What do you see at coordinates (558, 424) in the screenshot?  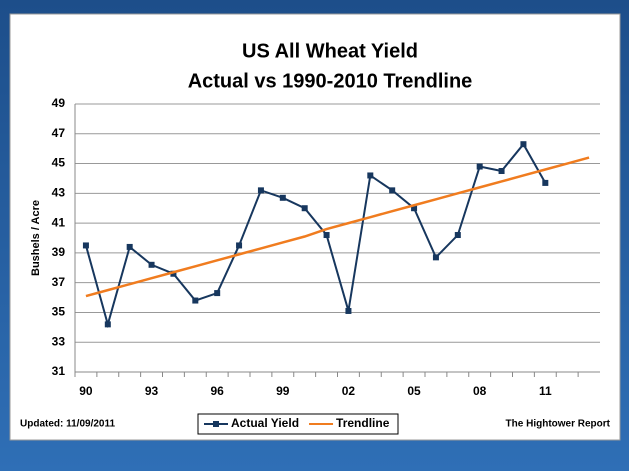 I see `footer-right: The Hightower Report` at bounding box center [558, 424].